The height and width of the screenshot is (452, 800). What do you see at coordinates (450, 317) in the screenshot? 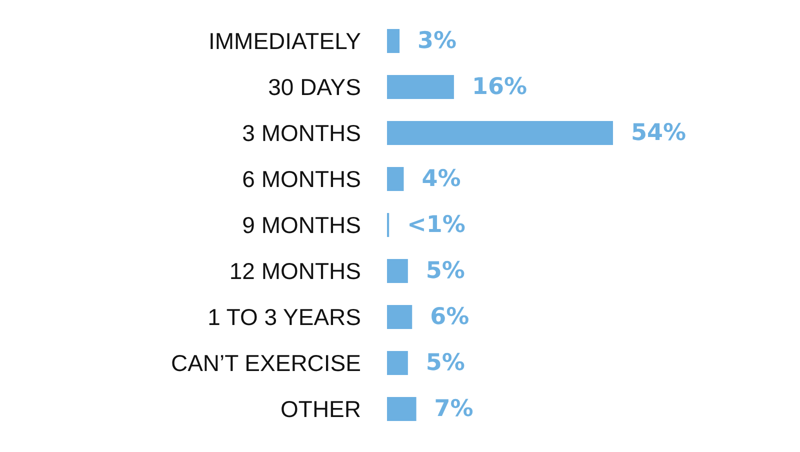
I see `data-label: 6%` at bounding box center [450, 317].